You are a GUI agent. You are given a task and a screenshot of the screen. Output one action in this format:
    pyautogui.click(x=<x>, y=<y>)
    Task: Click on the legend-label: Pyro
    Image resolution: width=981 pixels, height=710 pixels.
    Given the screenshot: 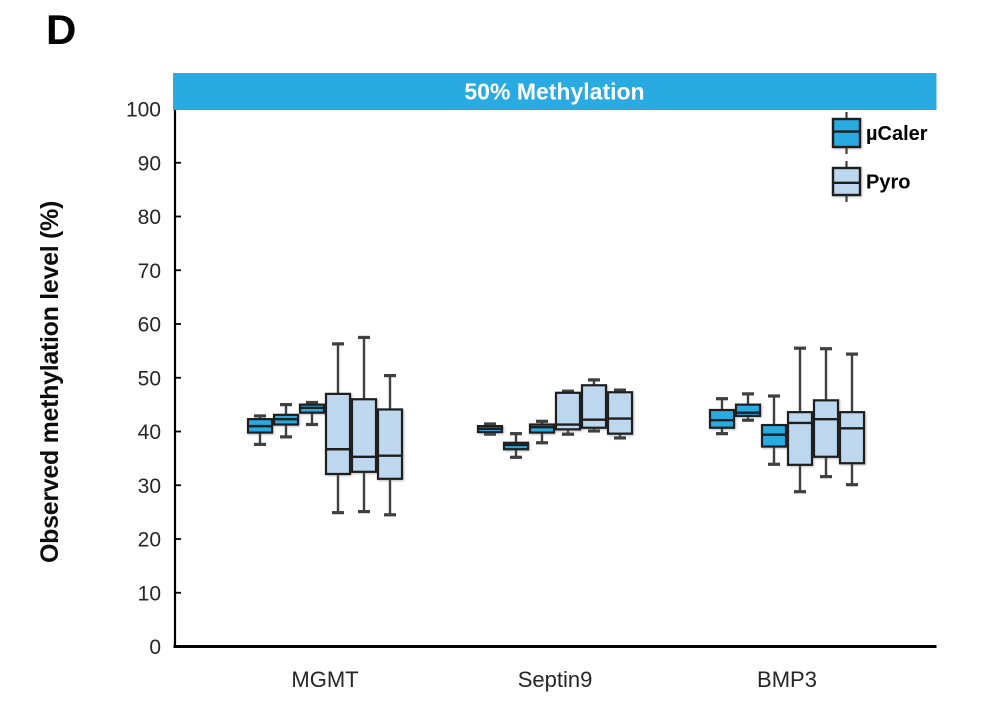 What is the action you would take?
    pyautogui.click(x=888, y=183)
    